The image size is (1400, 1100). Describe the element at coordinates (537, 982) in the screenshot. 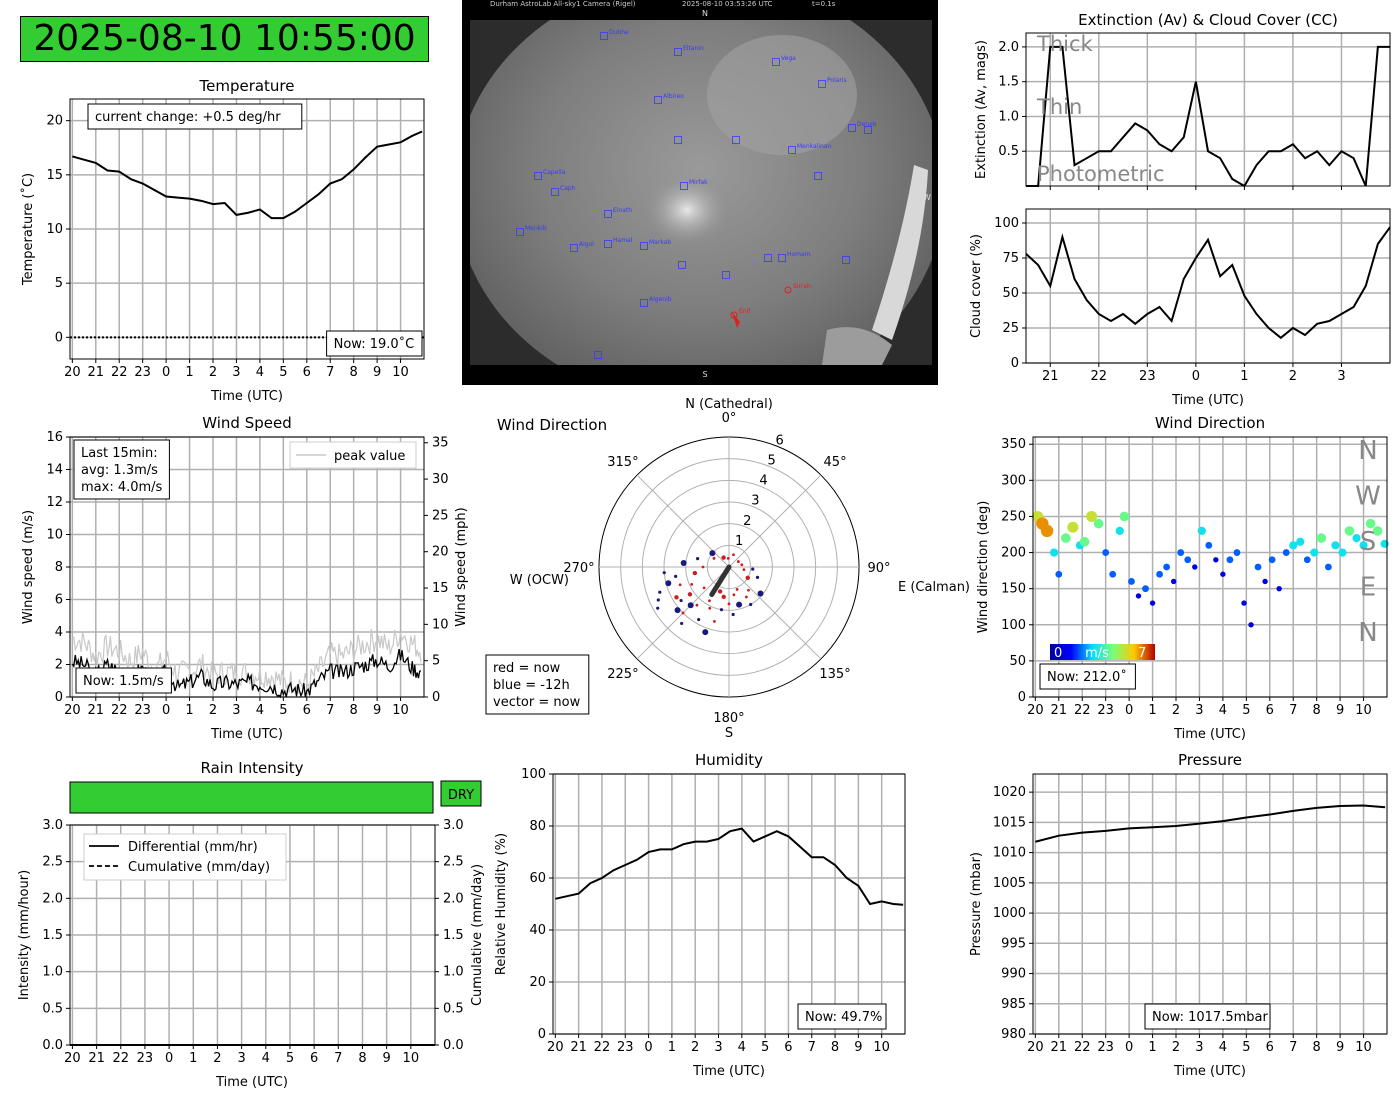

I see `y-tick-label: 20` at that location.